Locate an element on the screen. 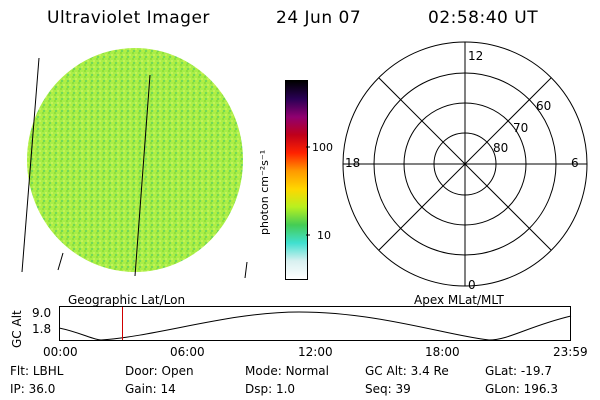 The height and width of the screenshot is (400, 600). mlt-label-bottom: 0 is located at coordinates (472, 285).